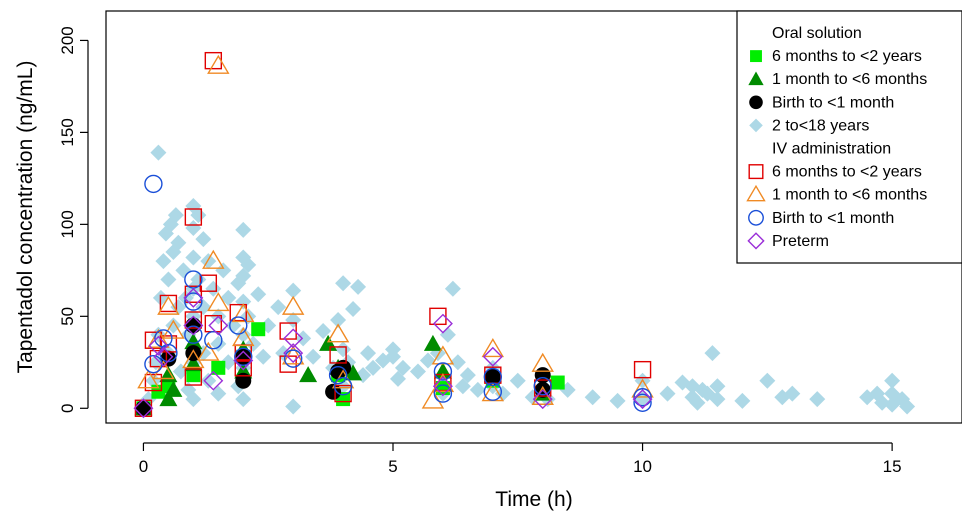 This screenshot has height=515, width=962. What do you see at coordinates (820, 125) in the screenshot?
I see `legend-entry: 2 to<18 years` at bounding box center [820, 125].